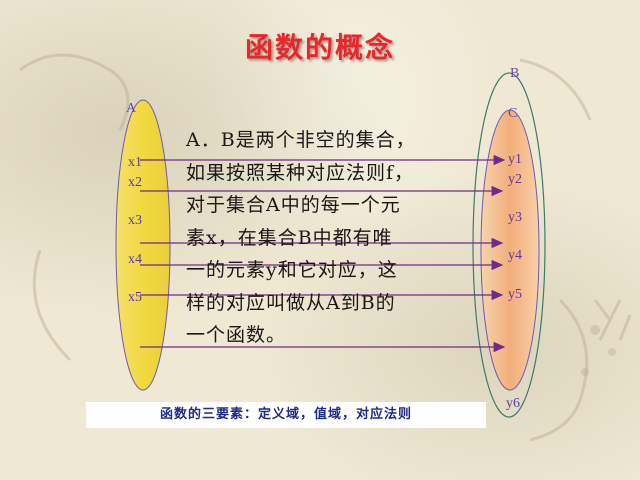 Image resolution: width=640 pixels, height=480 pixels. Describe the element at coordinates (301, 140) in the screenshot. I see `definition-line: A．B是两个非空的集合，` at that location.